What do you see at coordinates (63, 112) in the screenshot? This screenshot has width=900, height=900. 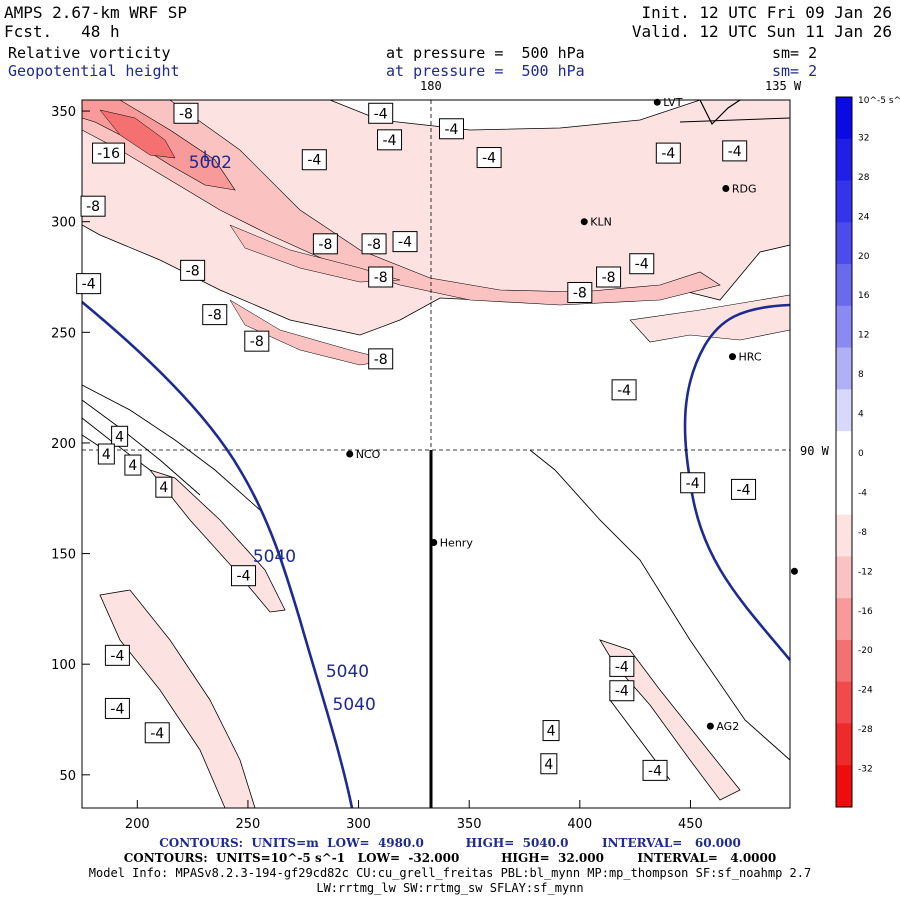 I see `y-tick-label: 350` at bounding box center [63, 112].